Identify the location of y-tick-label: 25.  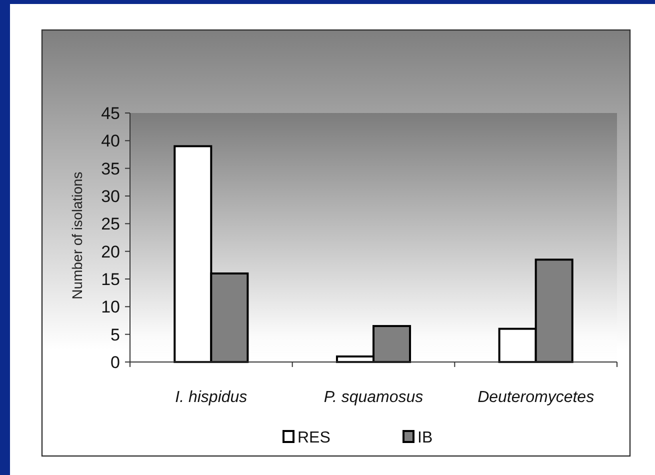
(110, 224).